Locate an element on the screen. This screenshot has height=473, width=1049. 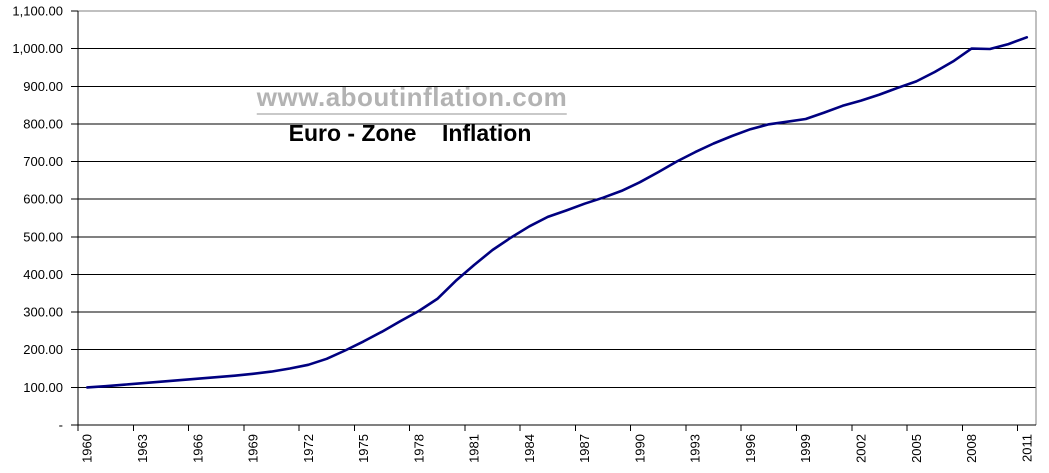
x-axis-label: 1969 is located at coordinates (253, 448).